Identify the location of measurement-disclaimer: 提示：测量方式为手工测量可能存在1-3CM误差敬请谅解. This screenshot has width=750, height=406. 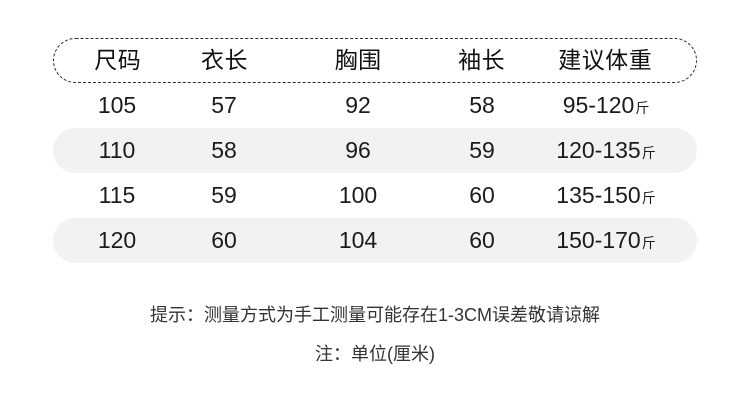
(374, 315).